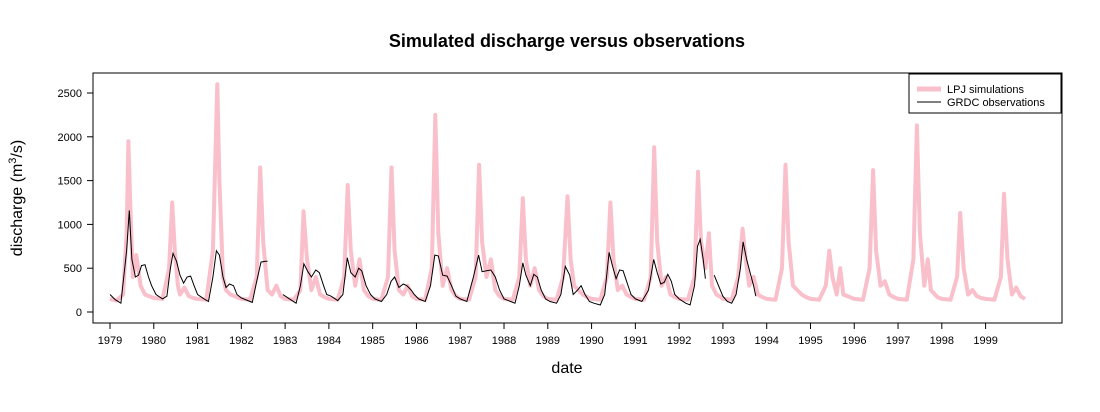  I want to click on x-tick-label: 1991, so click(635, 341).